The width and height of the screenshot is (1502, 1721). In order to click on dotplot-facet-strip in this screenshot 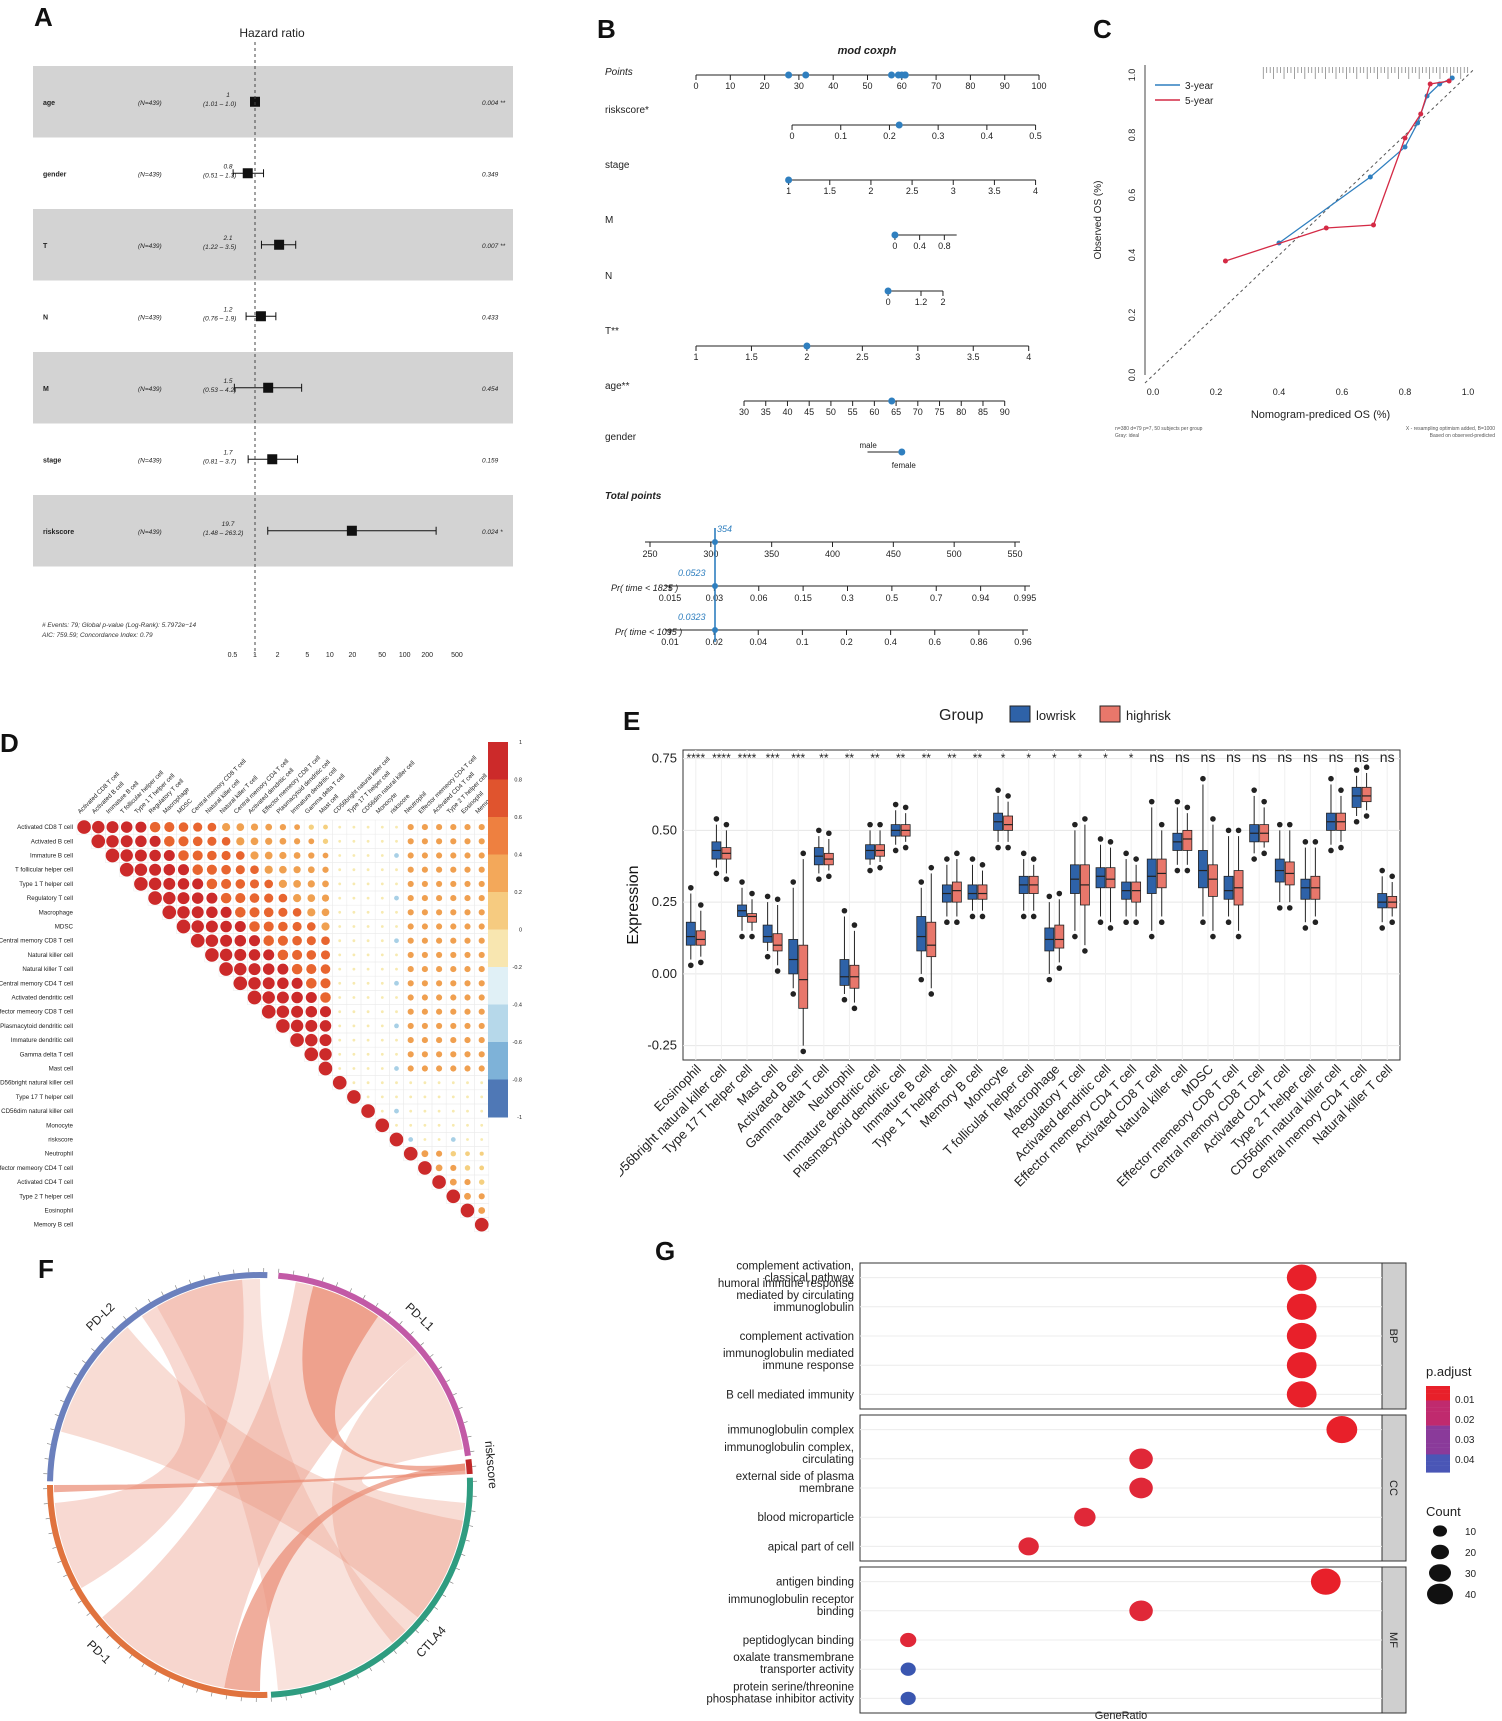, I will do `click(1394, 1488)`.